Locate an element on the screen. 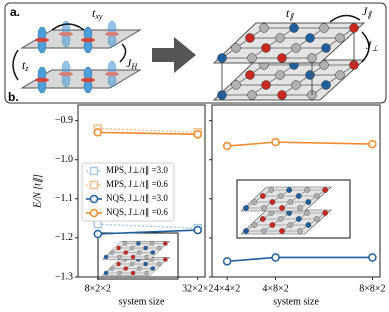  x-tick-label: 4×8×2 is located at coordinates (275, 288).